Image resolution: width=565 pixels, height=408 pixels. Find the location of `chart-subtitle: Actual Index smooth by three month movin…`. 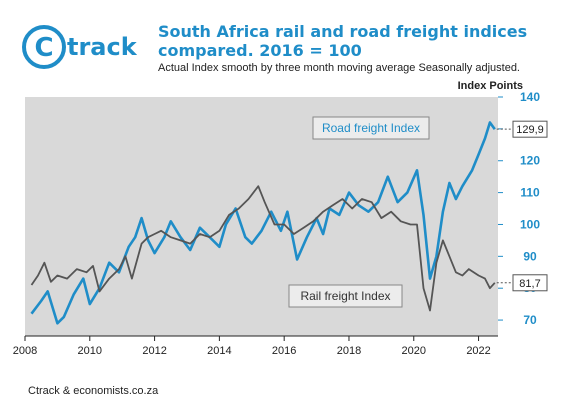

chart-subtitle: Actual Index smooth by three month movin… is located at coordinates (339, 68).